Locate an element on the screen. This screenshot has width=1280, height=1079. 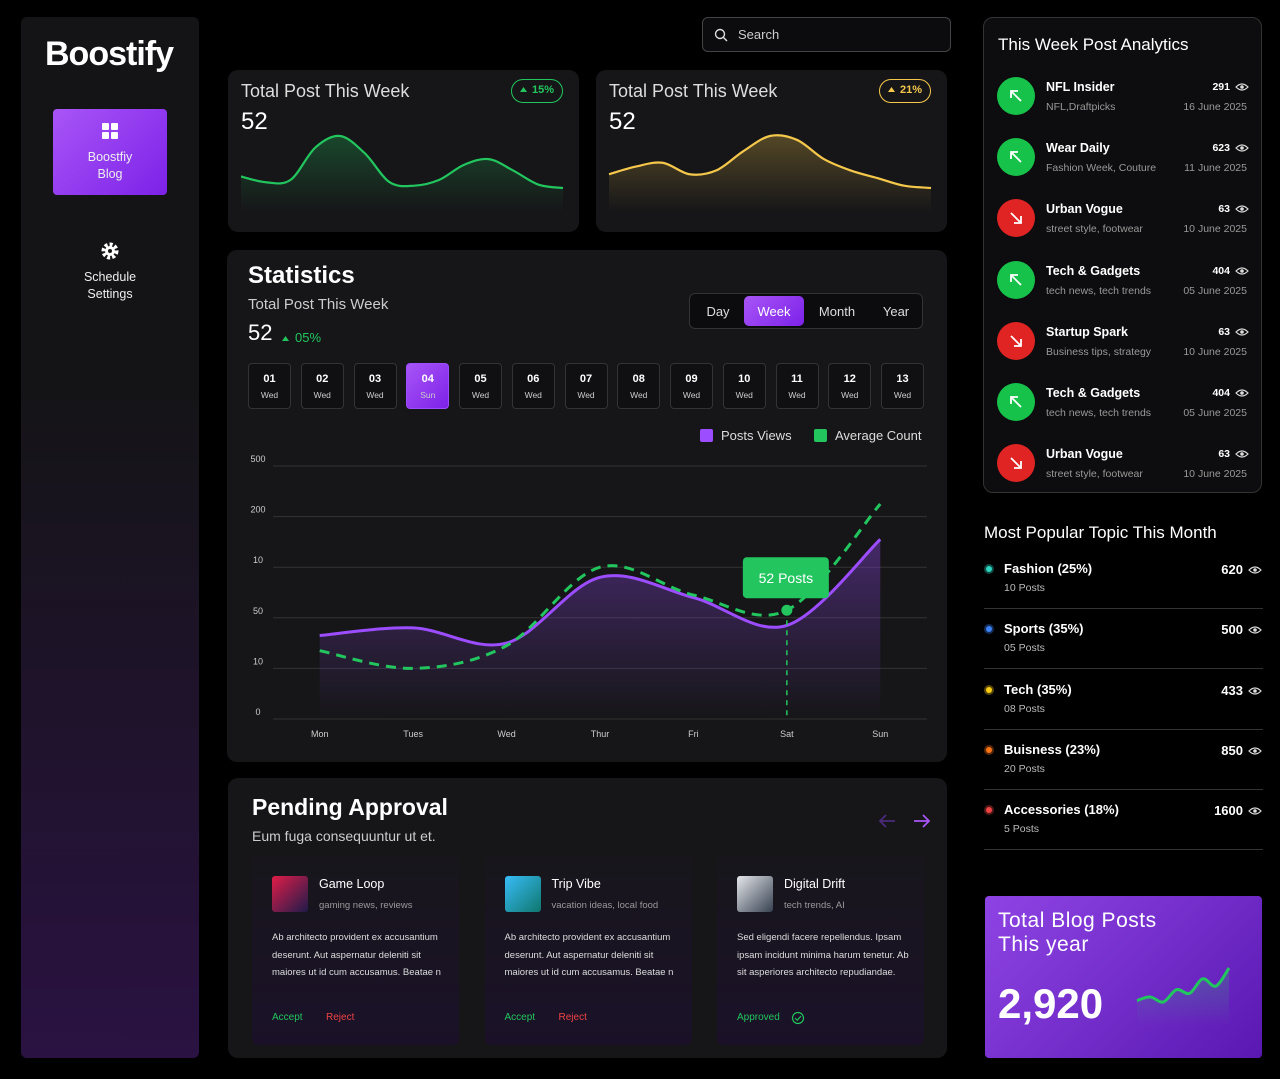
card-tags: gaming news, reviews is located at coordinates (366, 905).